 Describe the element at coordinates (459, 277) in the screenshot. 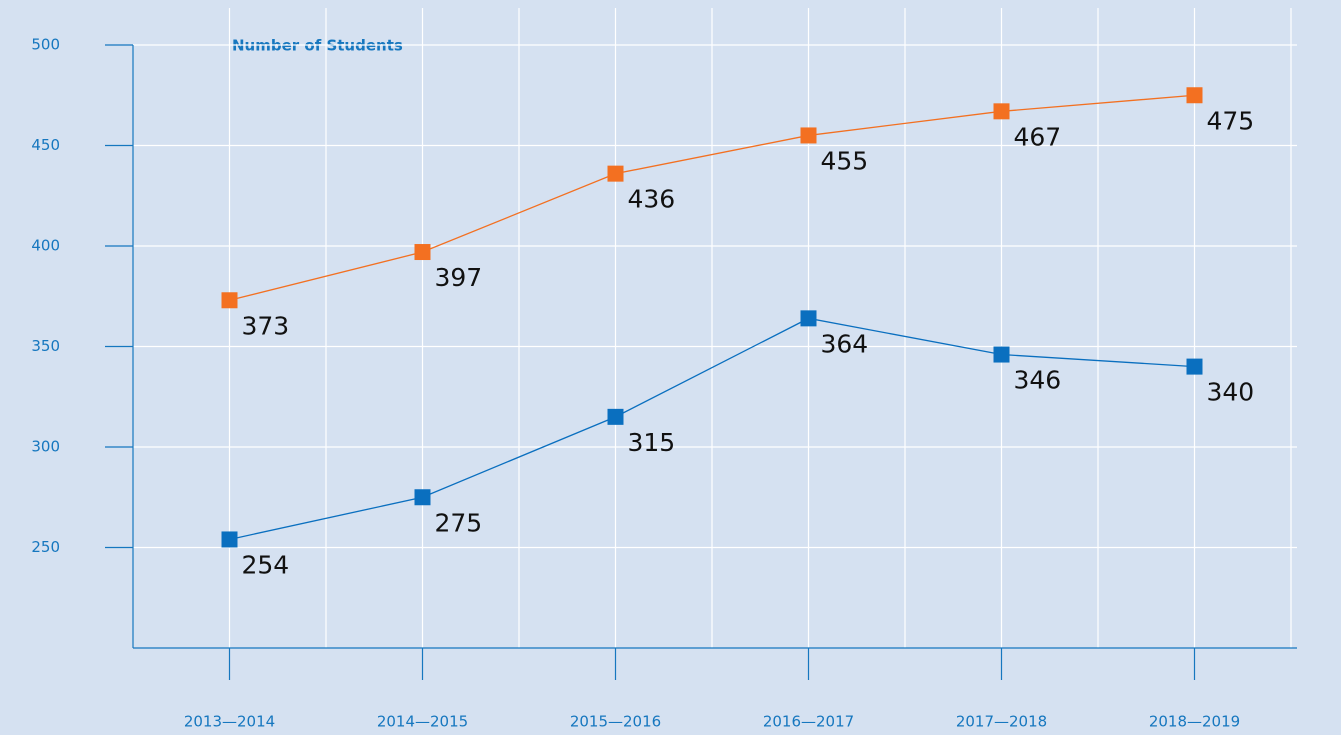

I see `value-label: 397` at that location.